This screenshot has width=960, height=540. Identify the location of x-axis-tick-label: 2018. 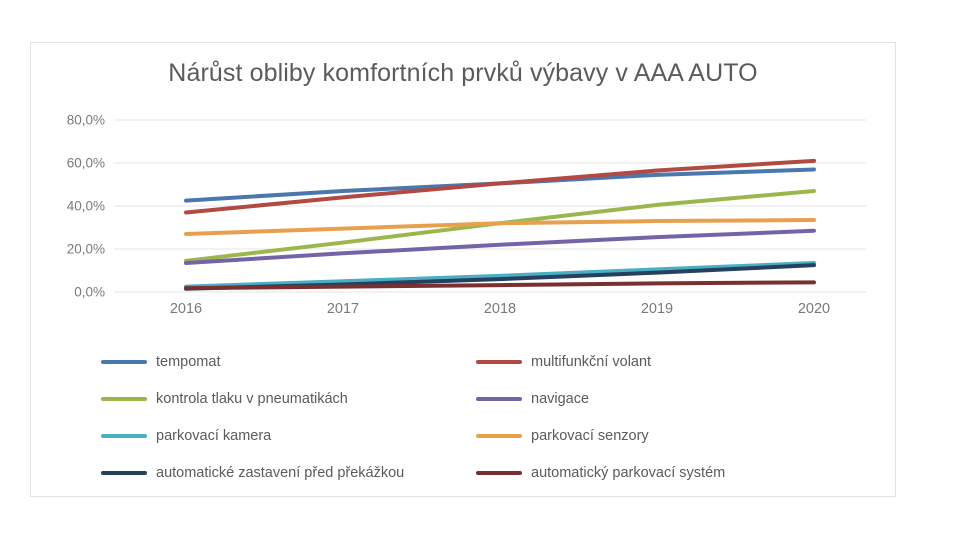
(500, 309).